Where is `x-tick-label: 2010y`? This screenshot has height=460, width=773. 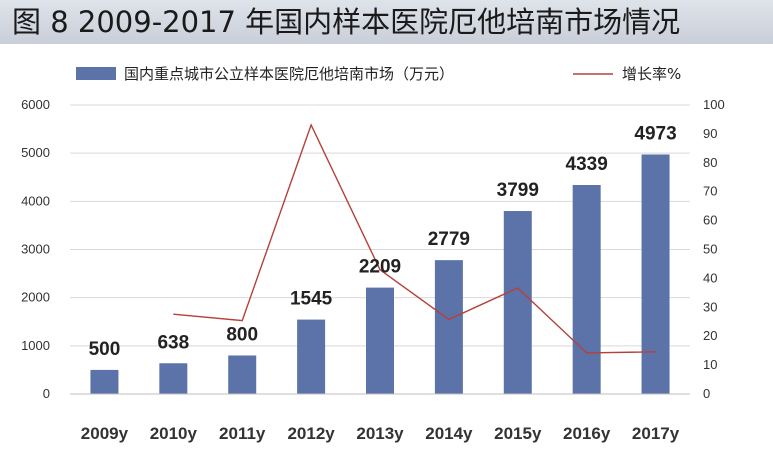
x-tick-label: 2010y is located at coordinates (174, 433).